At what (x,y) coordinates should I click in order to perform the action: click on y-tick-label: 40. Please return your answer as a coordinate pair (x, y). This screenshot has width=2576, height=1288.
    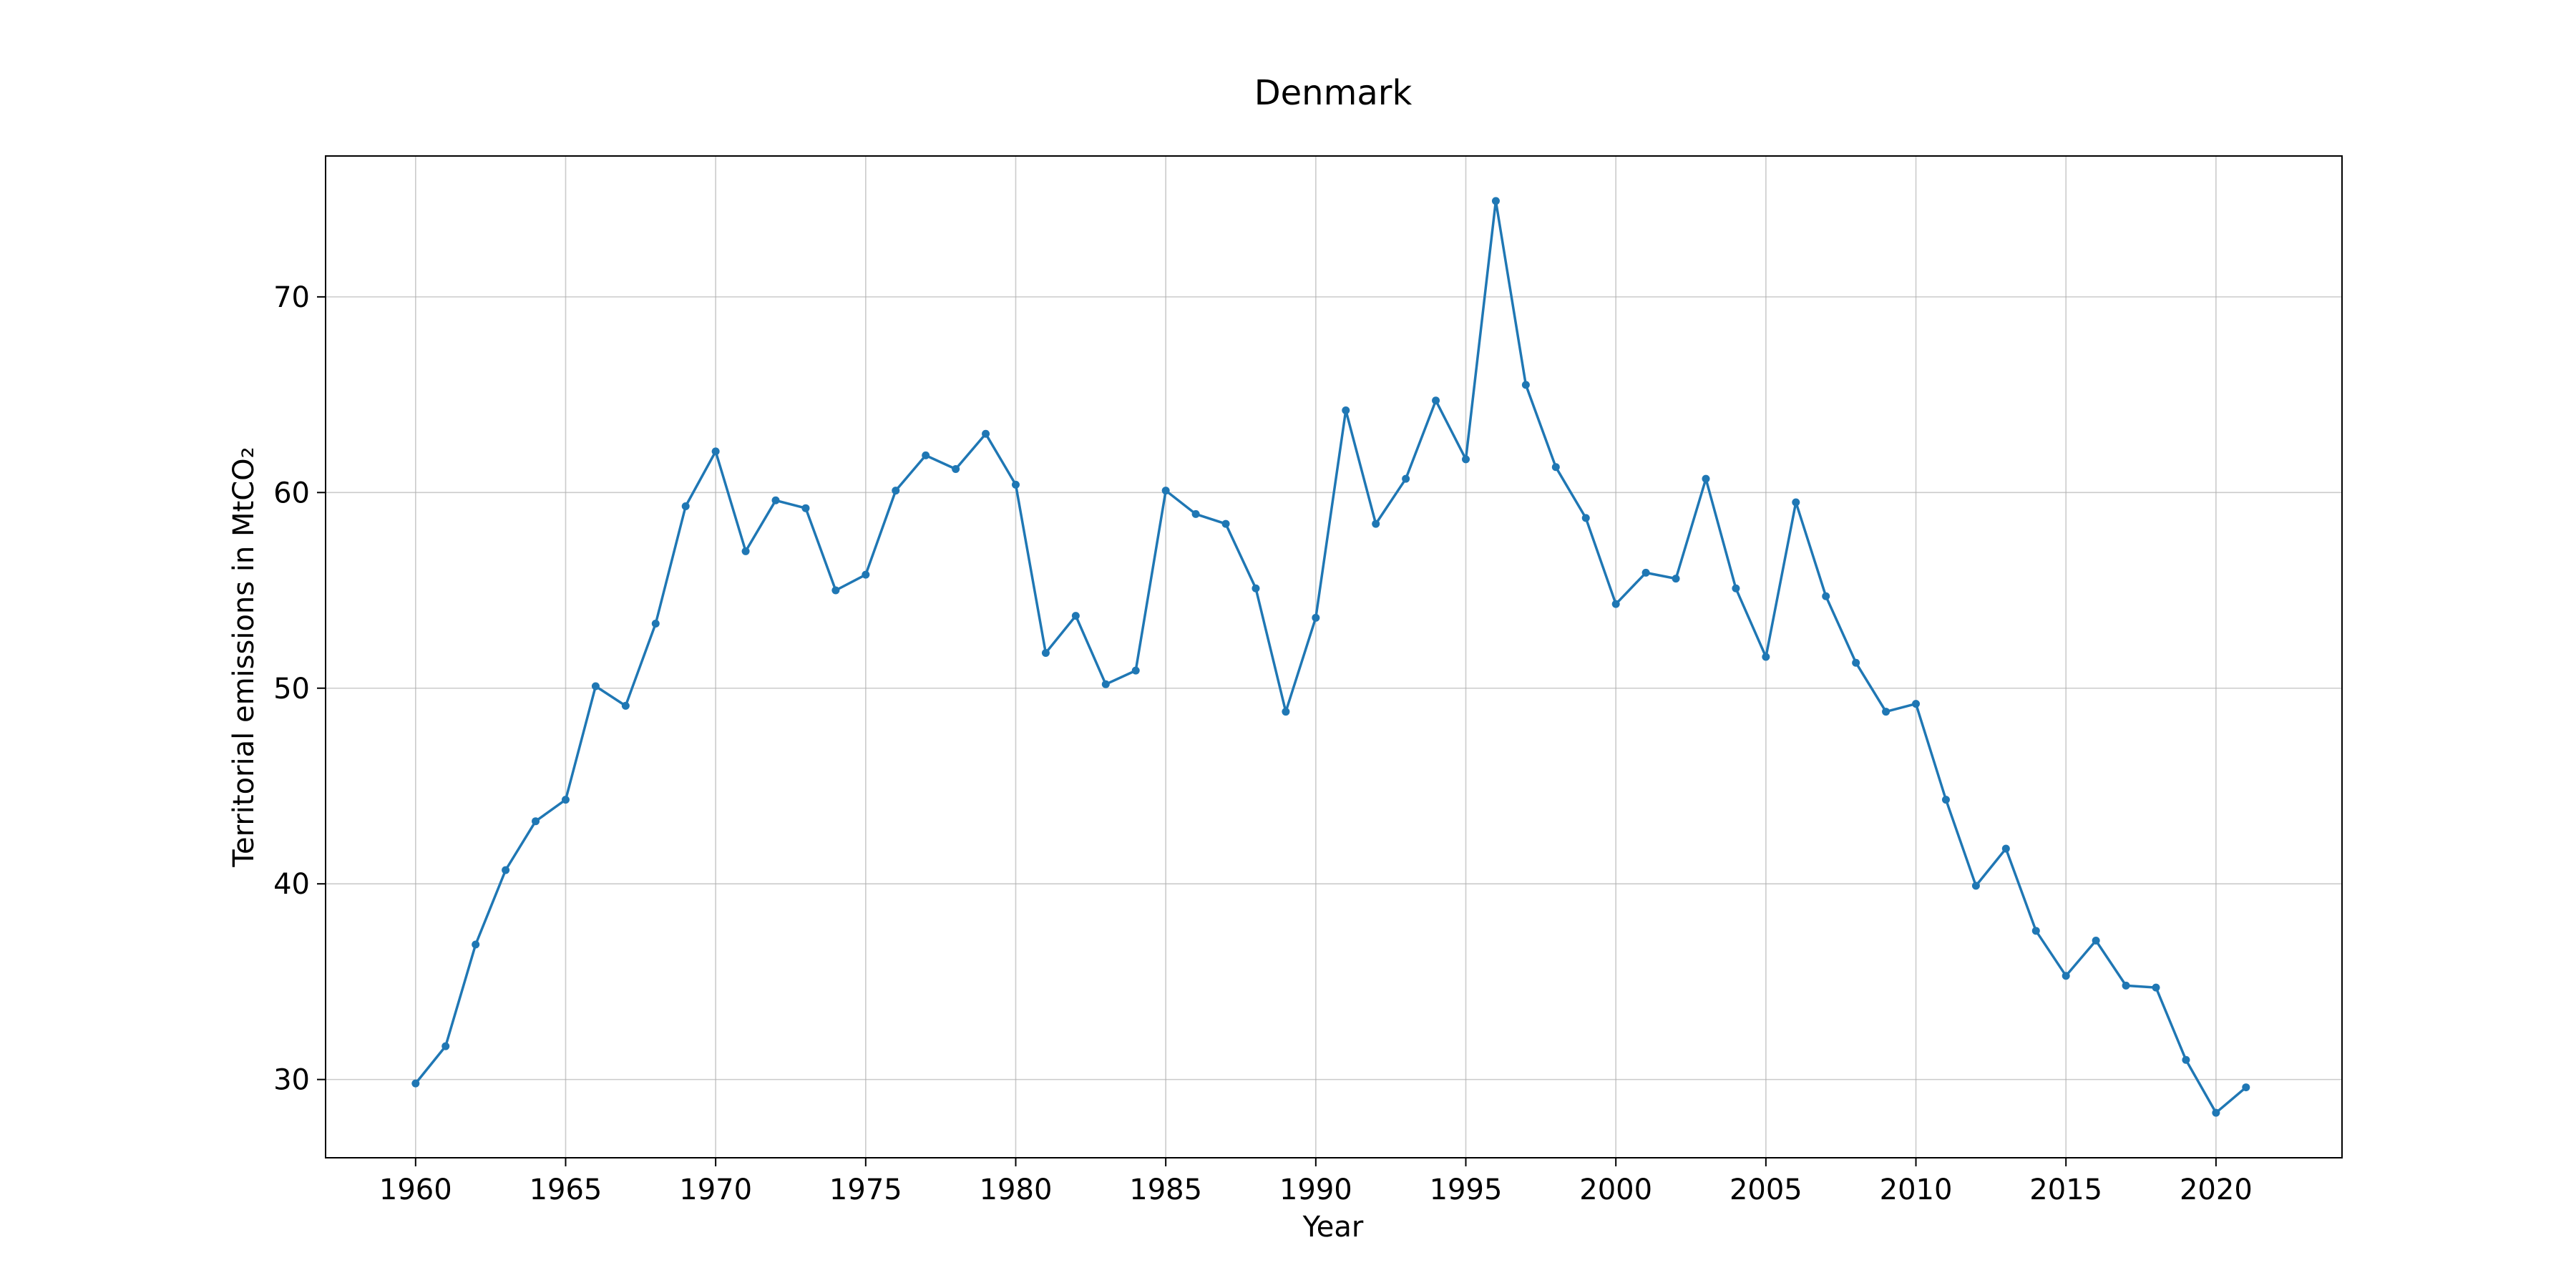
    Looking at the image, I should click on (291, 884).